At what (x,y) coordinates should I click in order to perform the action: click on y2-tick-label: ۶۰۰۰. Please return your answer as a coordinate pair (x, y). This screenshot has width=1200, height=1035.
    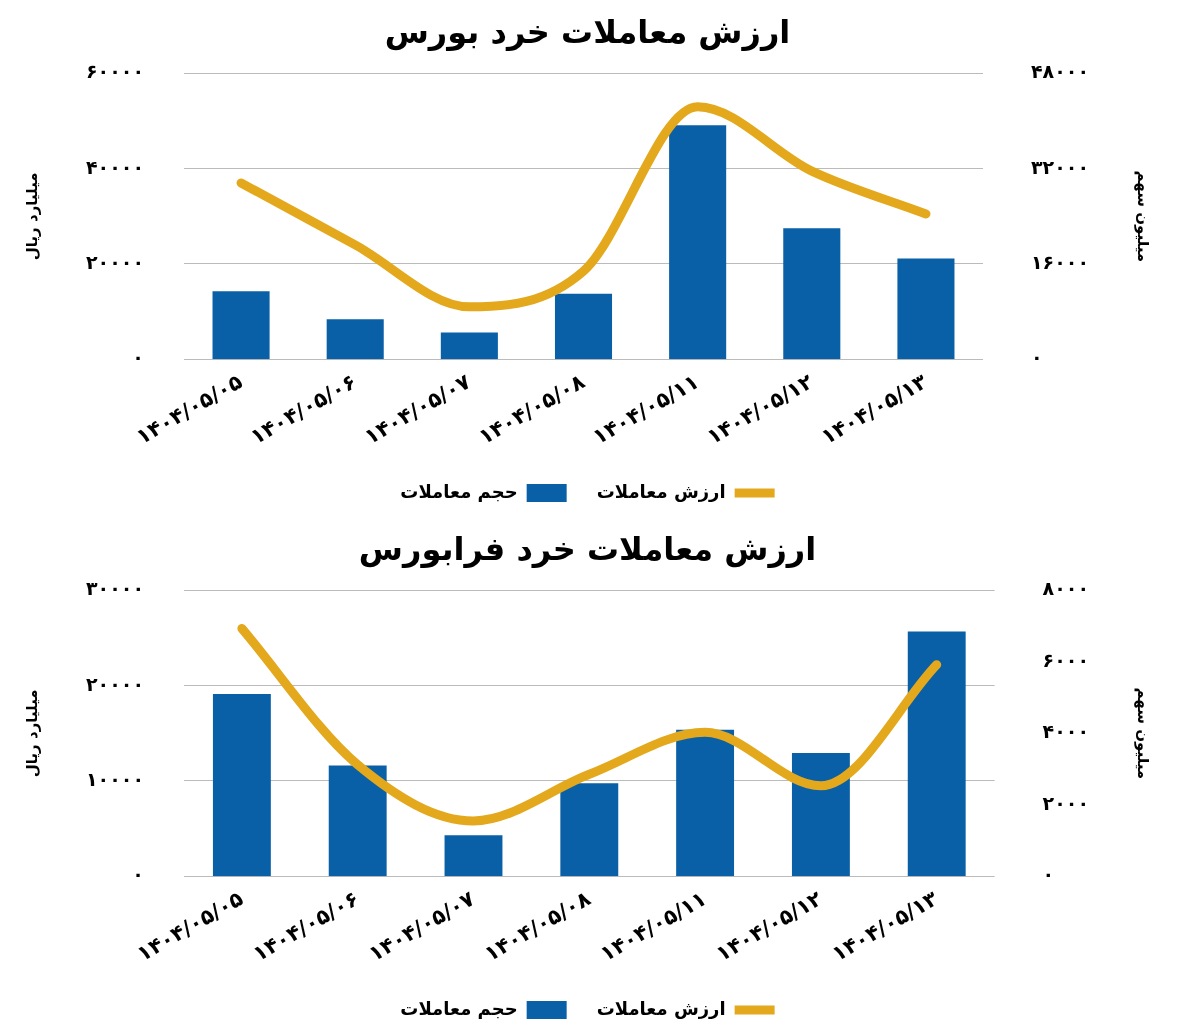
    Looking at the image, I should click on (1065, 659).